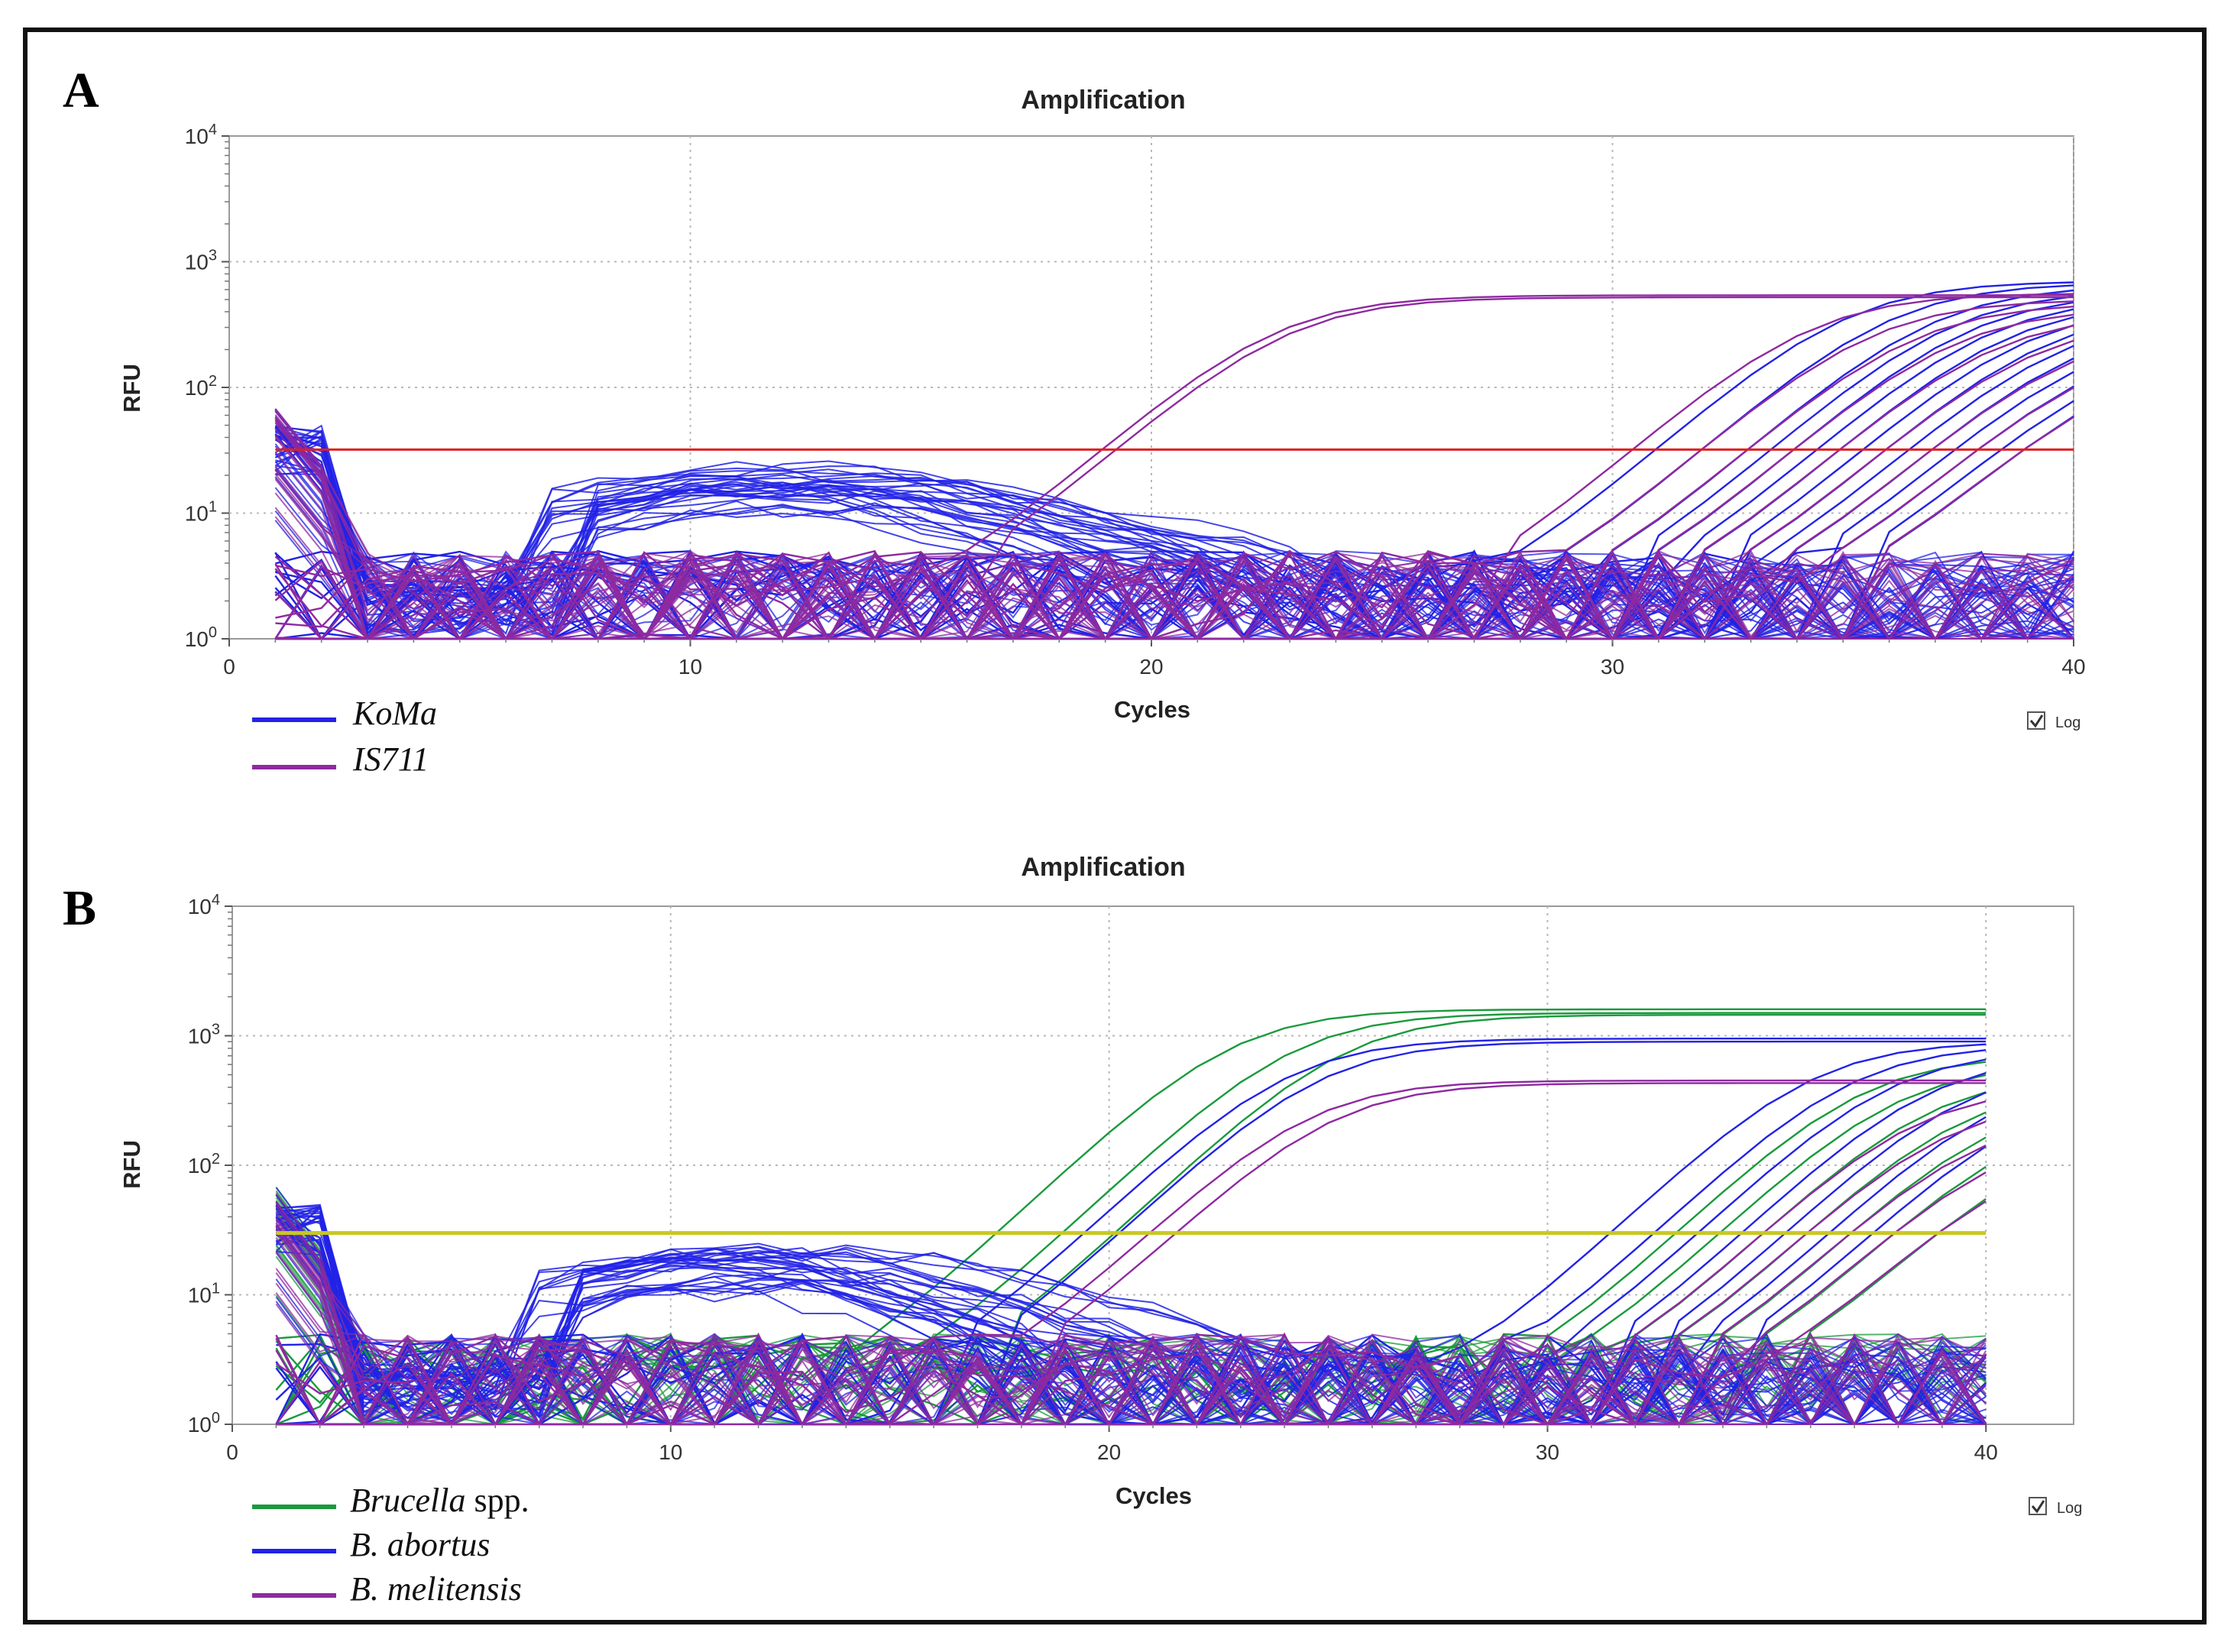 The width and height of the screenshot is (2231, 1652). What do you see at coordinates (1154, 1495) in the screenshot?
I see `chart-b-xlabel: Cycles` at bounding box center [1154, 1495].